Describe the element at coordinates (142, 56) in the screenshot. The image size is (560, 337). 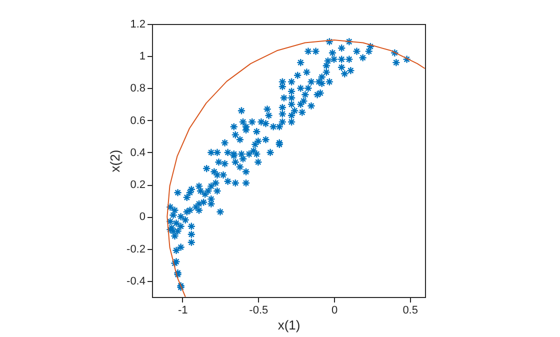
I see `y-tick-label: 1` at that location.